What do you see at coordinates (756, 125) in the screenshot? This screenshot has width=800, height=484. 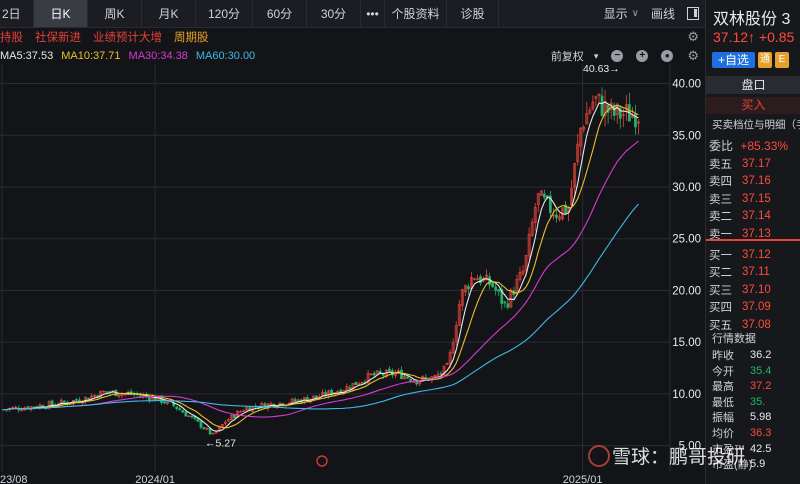 I see `order-detail-label: 买卖档位与明细（手` at bounding box center [756, 125].